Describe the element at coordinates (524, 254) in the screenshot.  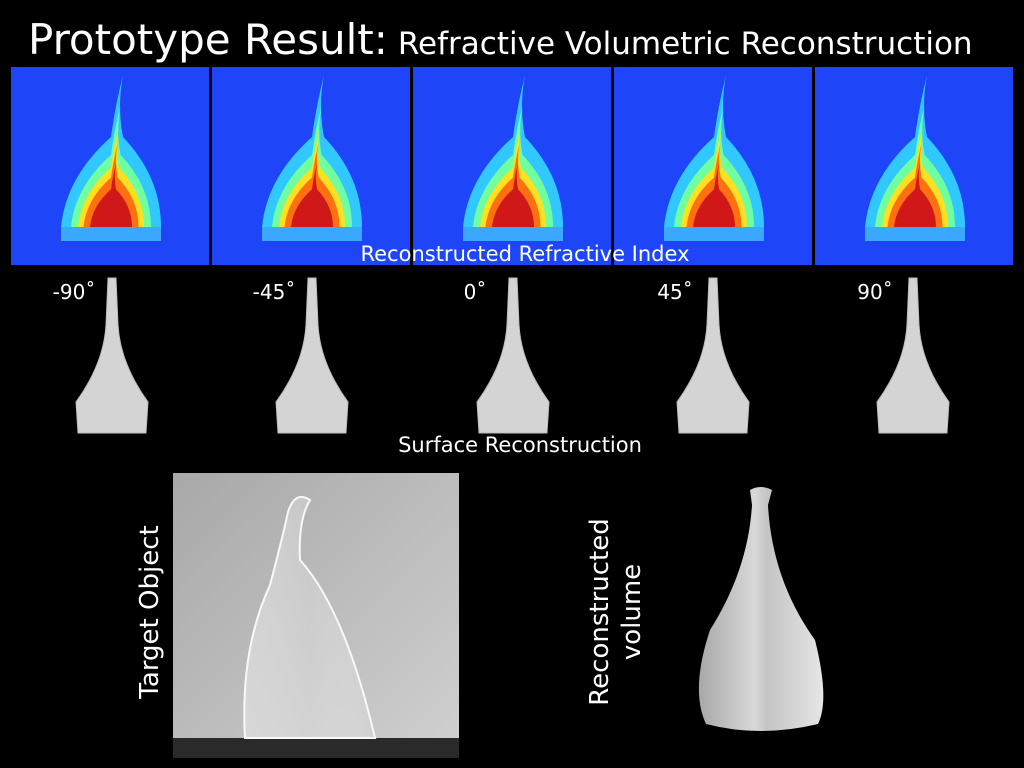
I see `caption: Reconstructed Refractive Index` at that location.